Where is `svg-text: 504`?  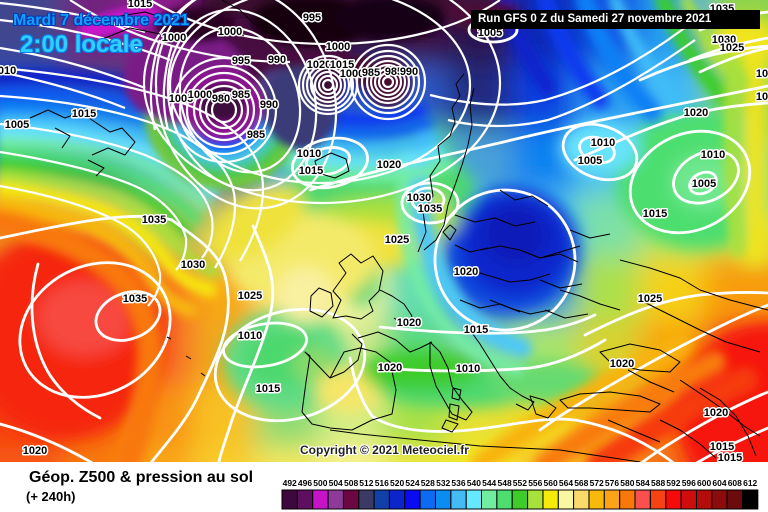 svg-text: 504 is located at coordinates (336, 483).